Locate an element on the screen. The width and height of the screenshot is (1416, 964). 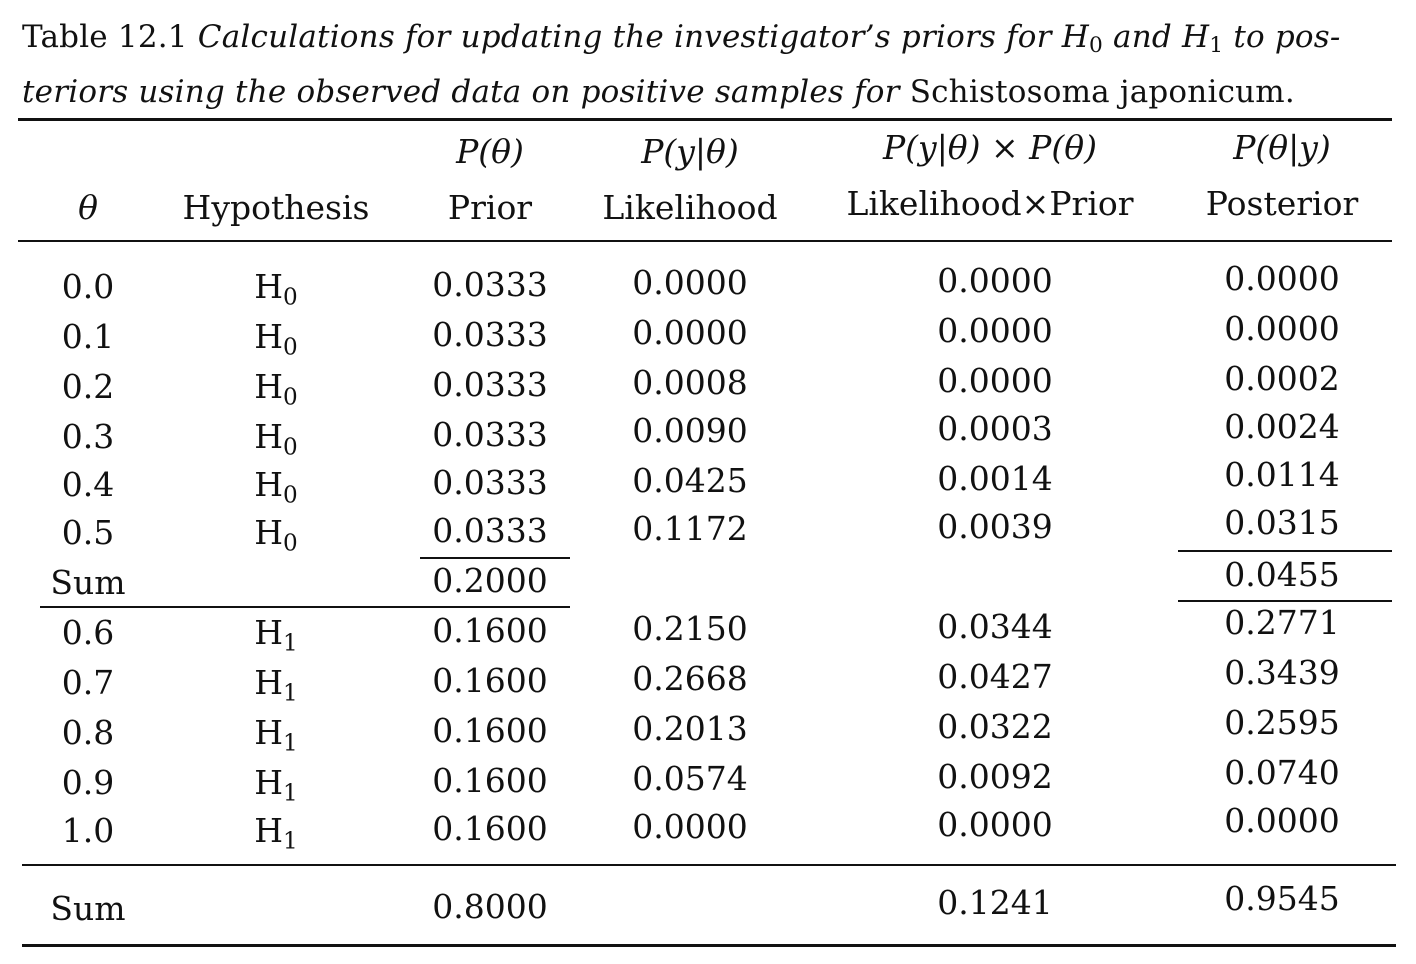
likelihood-cell: 0.0008 is located at coordinates (690, 382).